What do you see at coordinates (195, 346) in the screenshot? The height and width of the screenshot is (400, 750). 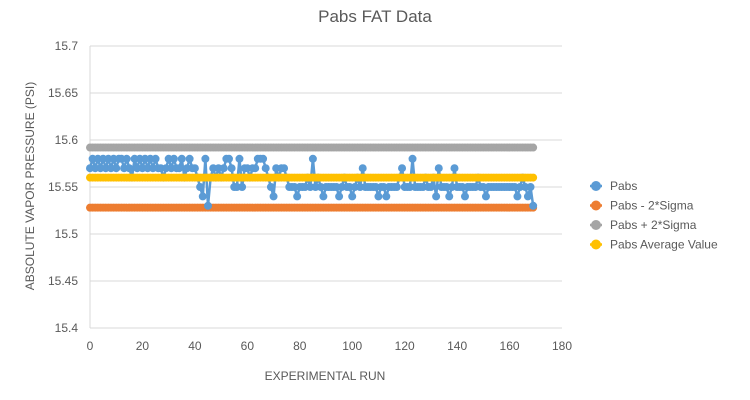 I see `x-tick-label: 40` at bounding box center [195, 346].